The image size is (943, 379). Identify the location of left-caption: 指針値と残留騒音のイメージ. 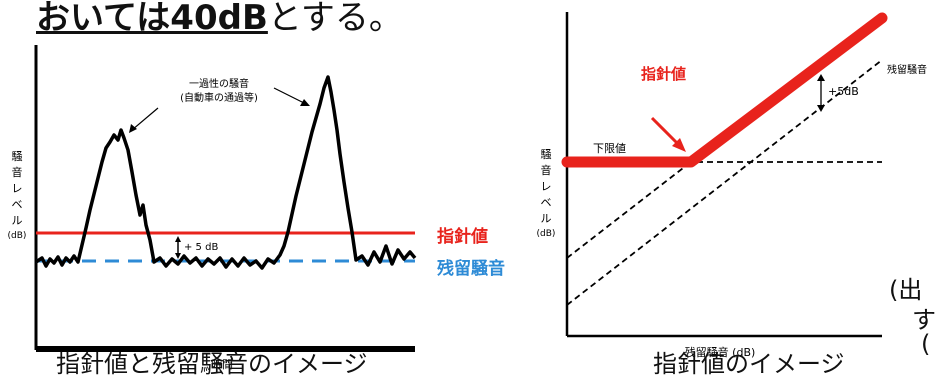
(212, 364).